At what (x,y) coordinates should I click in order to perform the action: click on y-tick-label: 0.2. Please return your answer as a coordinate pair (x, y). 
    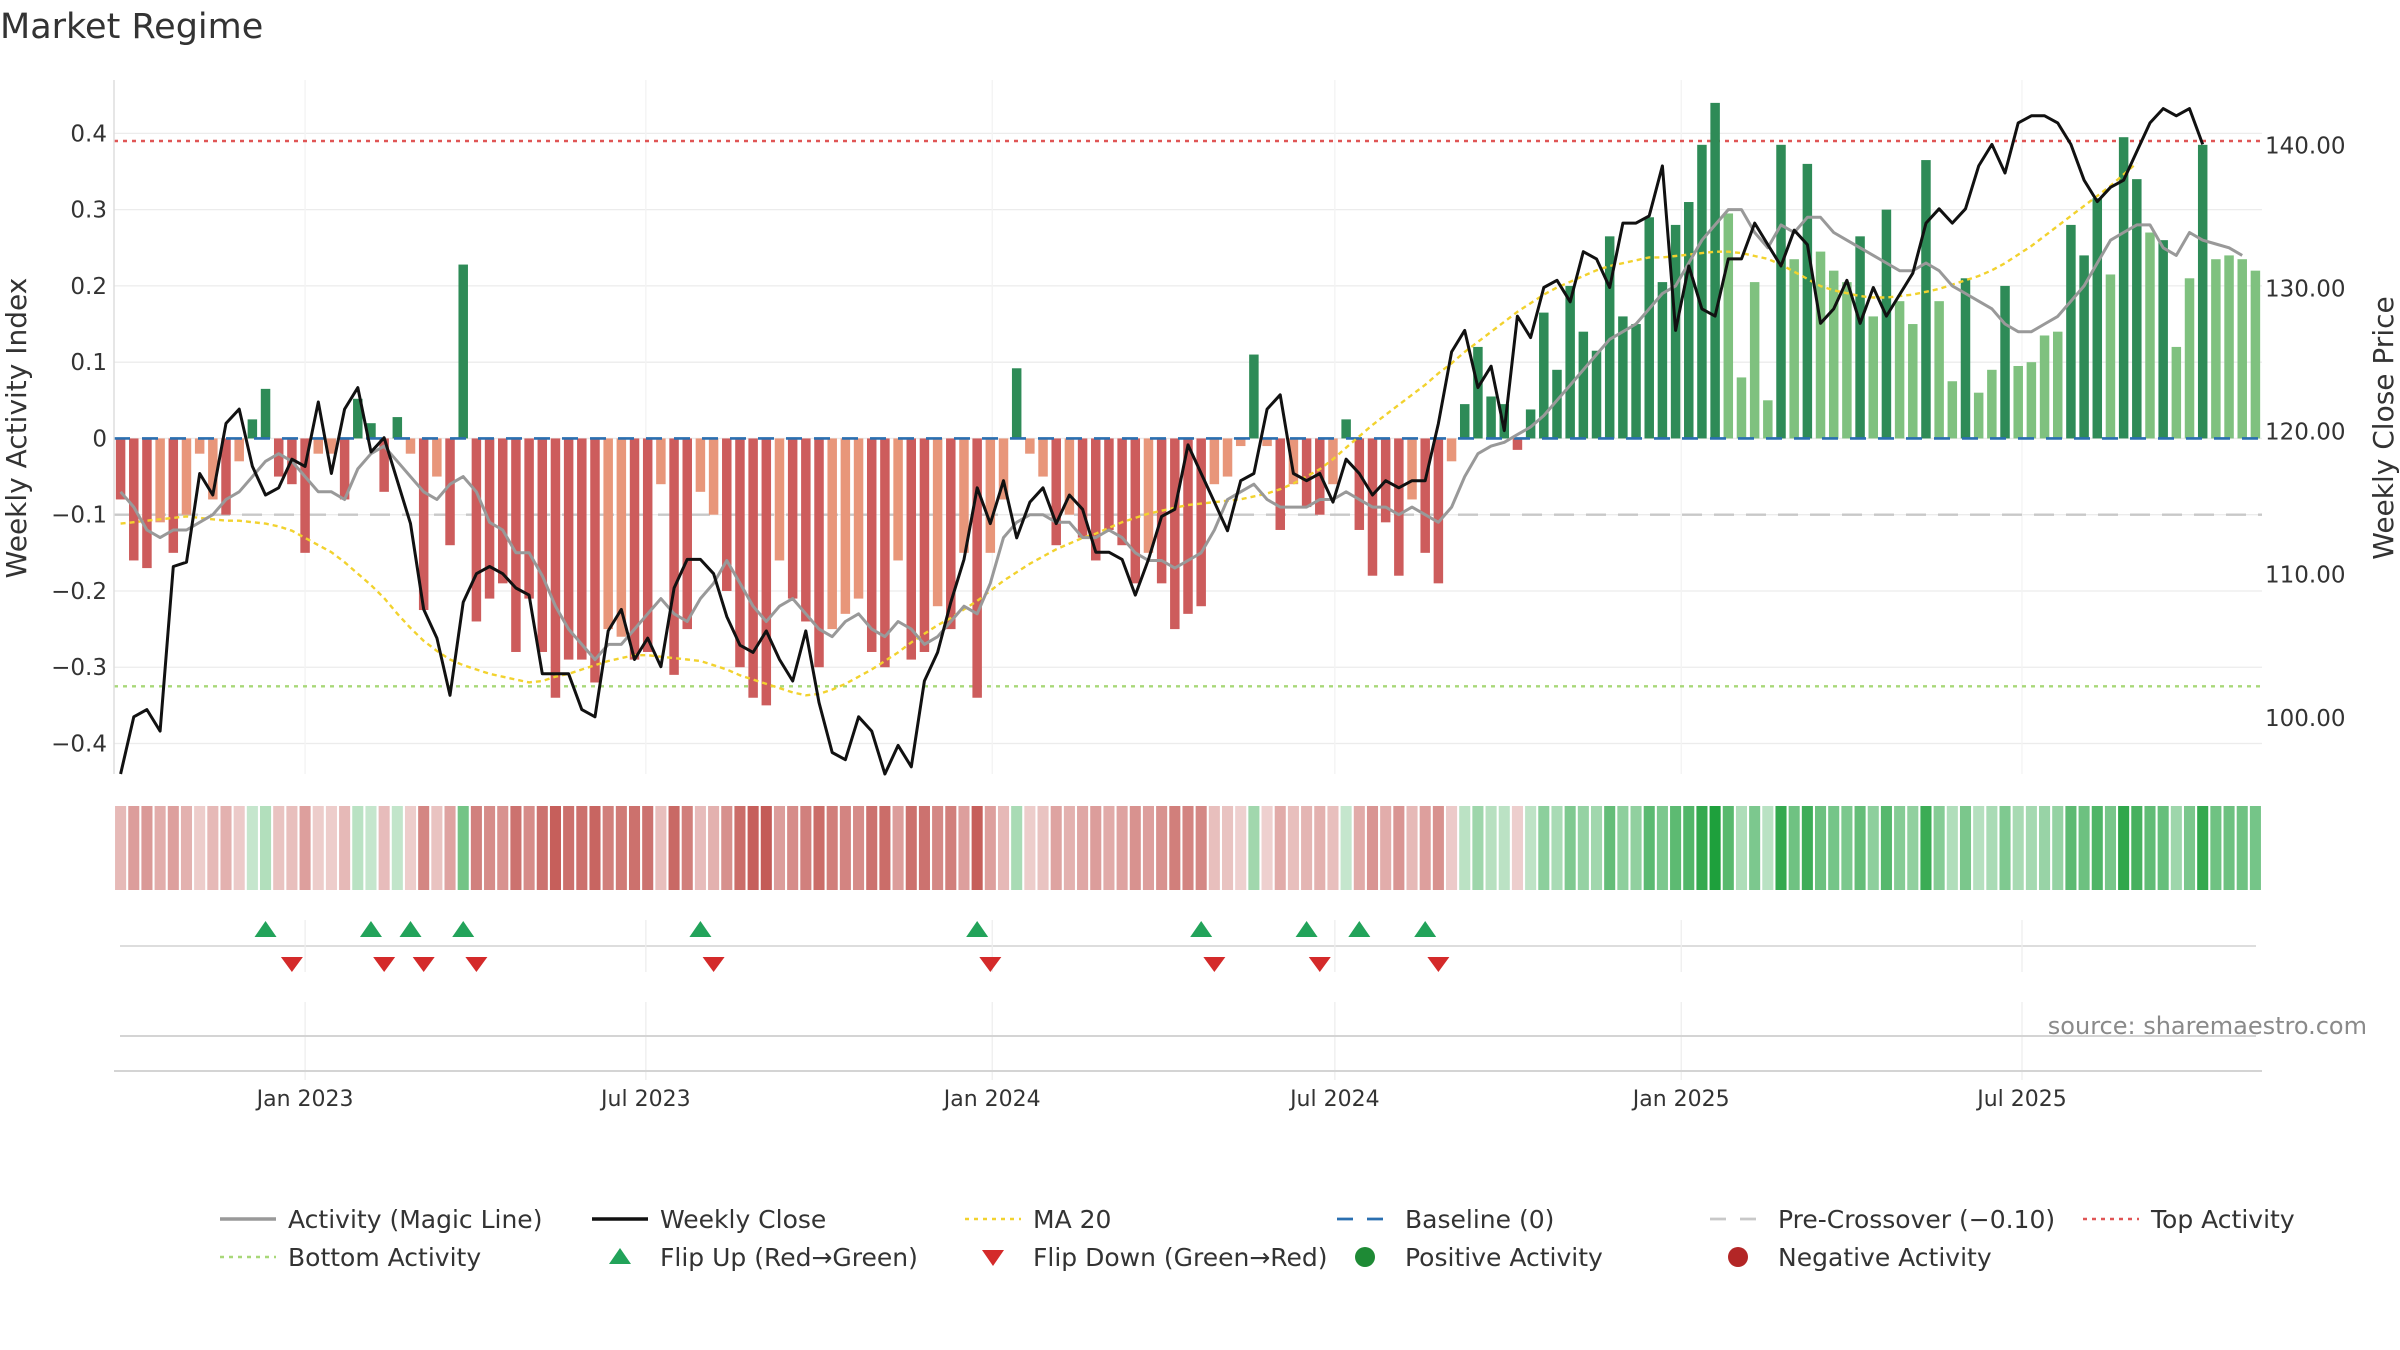
    Looking at the image, I should click on (88, 287).